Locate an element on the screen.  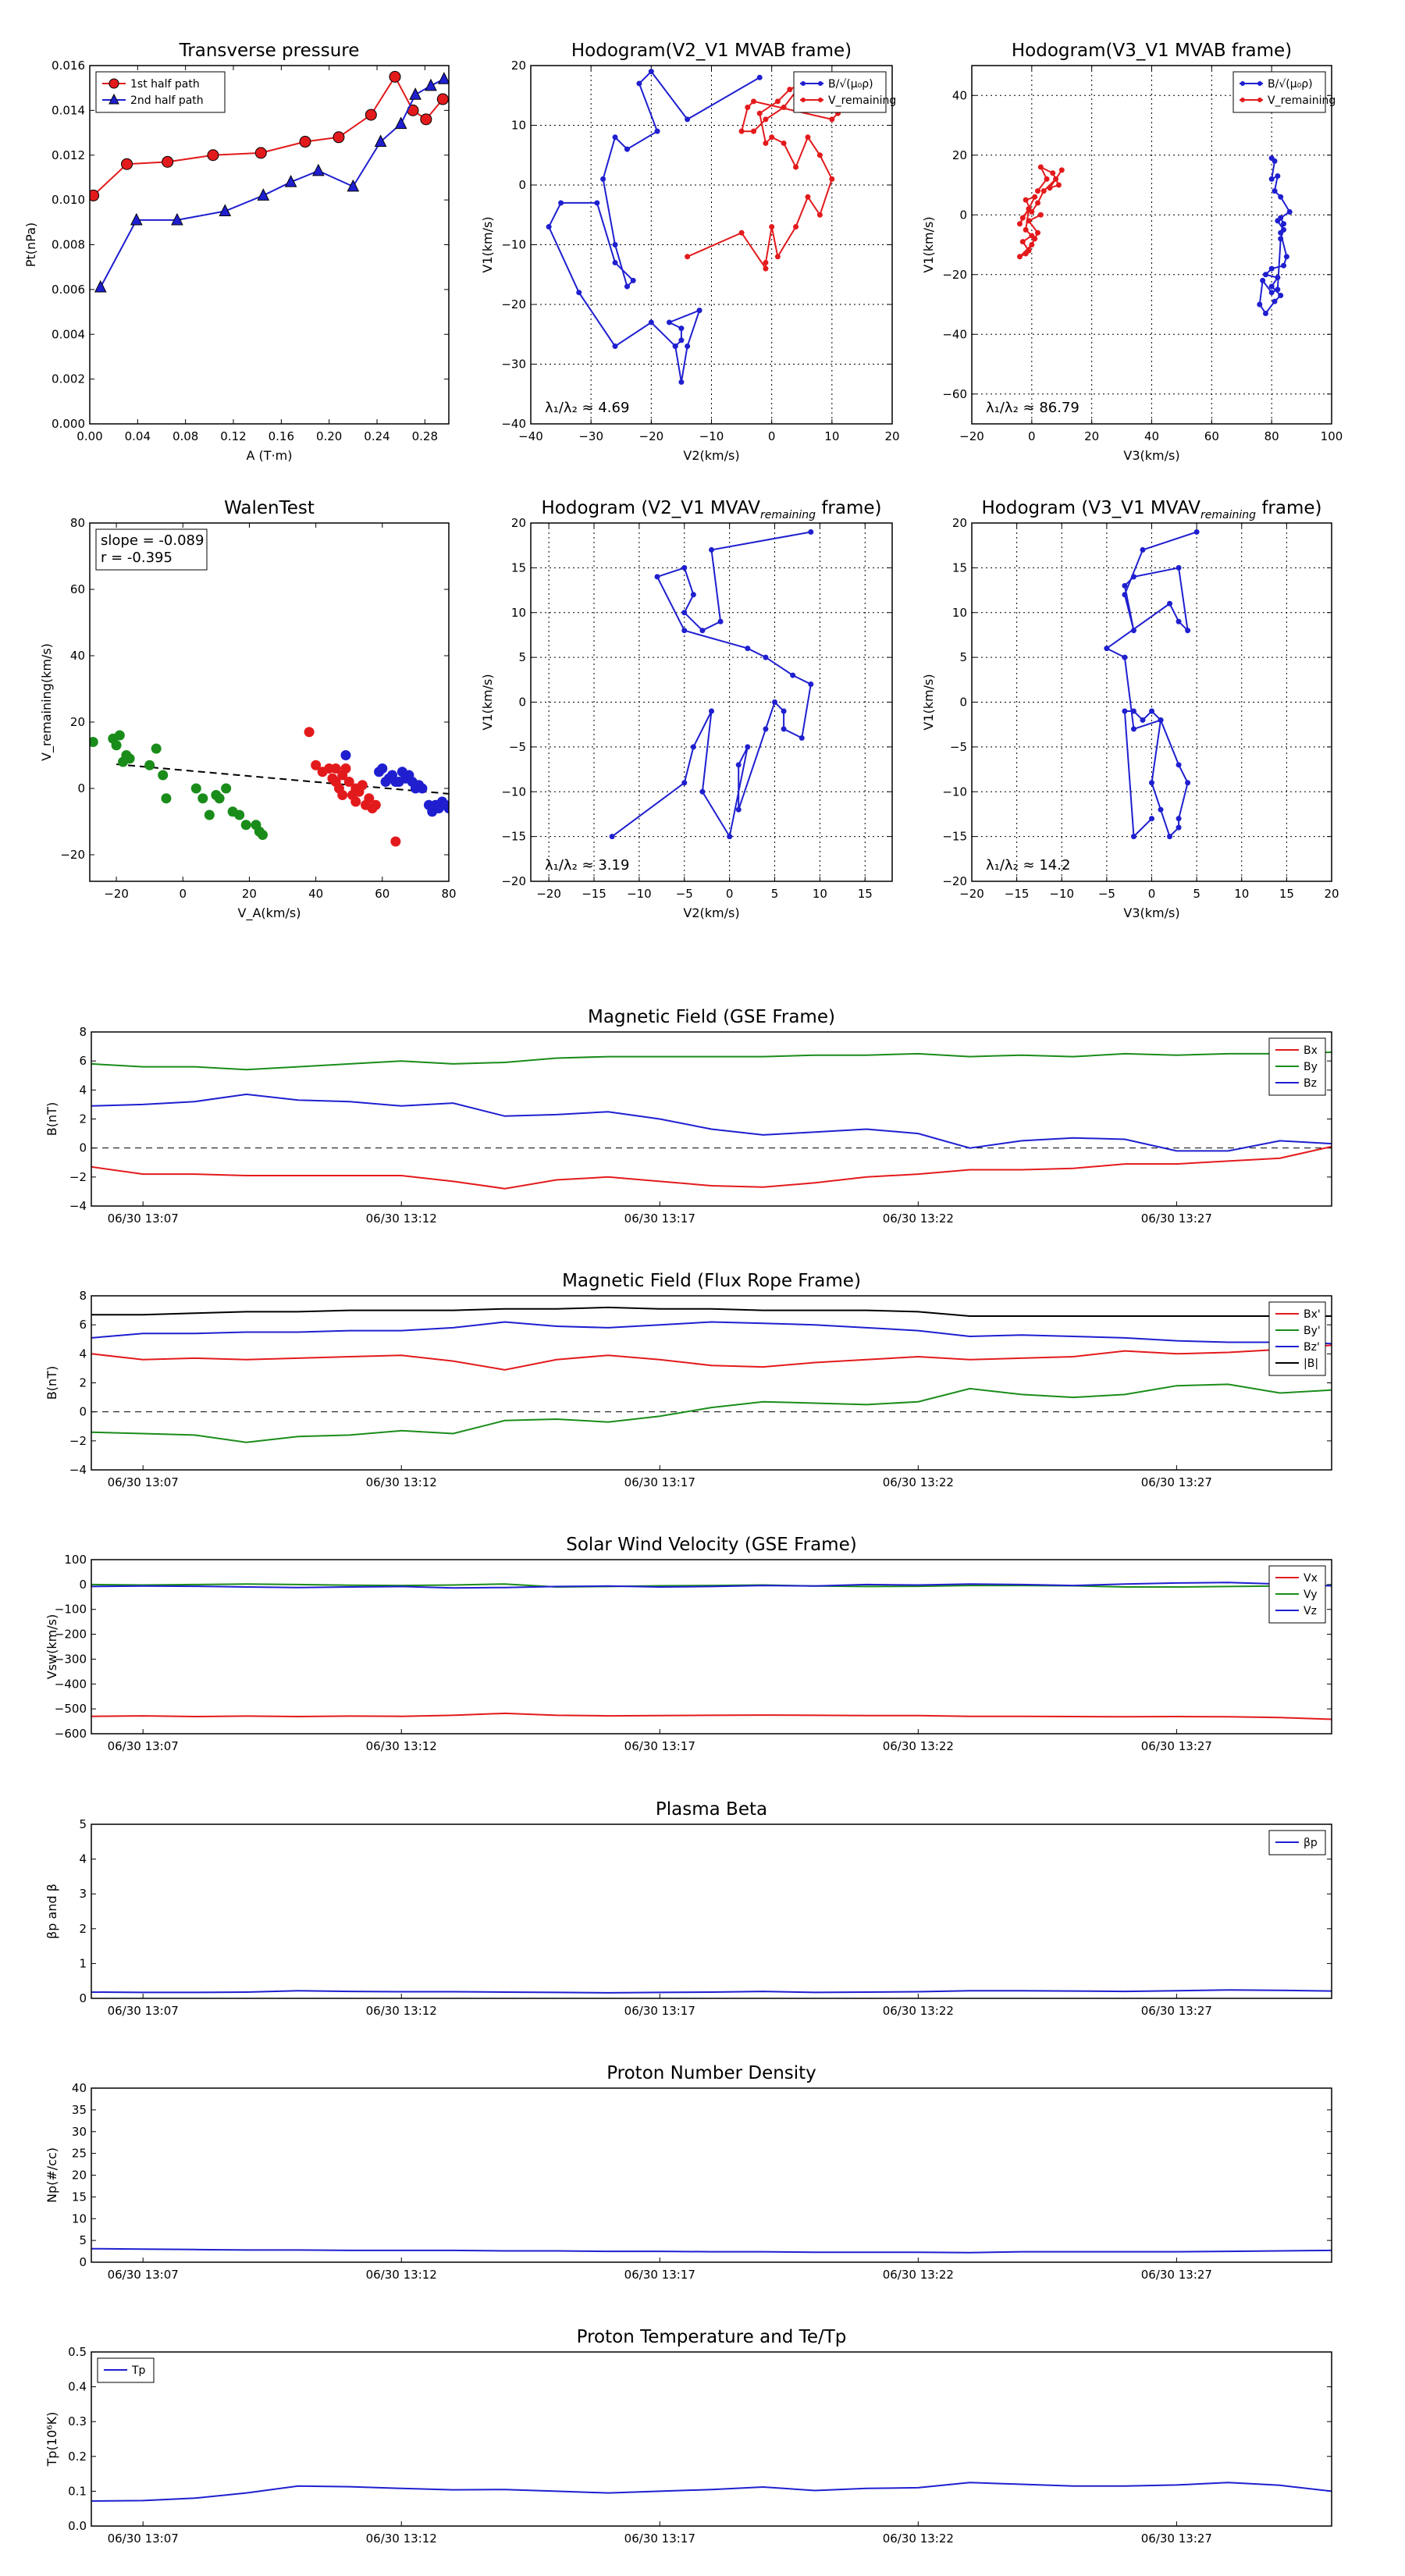
series-bz-line is located at coordinates (712, 1122).